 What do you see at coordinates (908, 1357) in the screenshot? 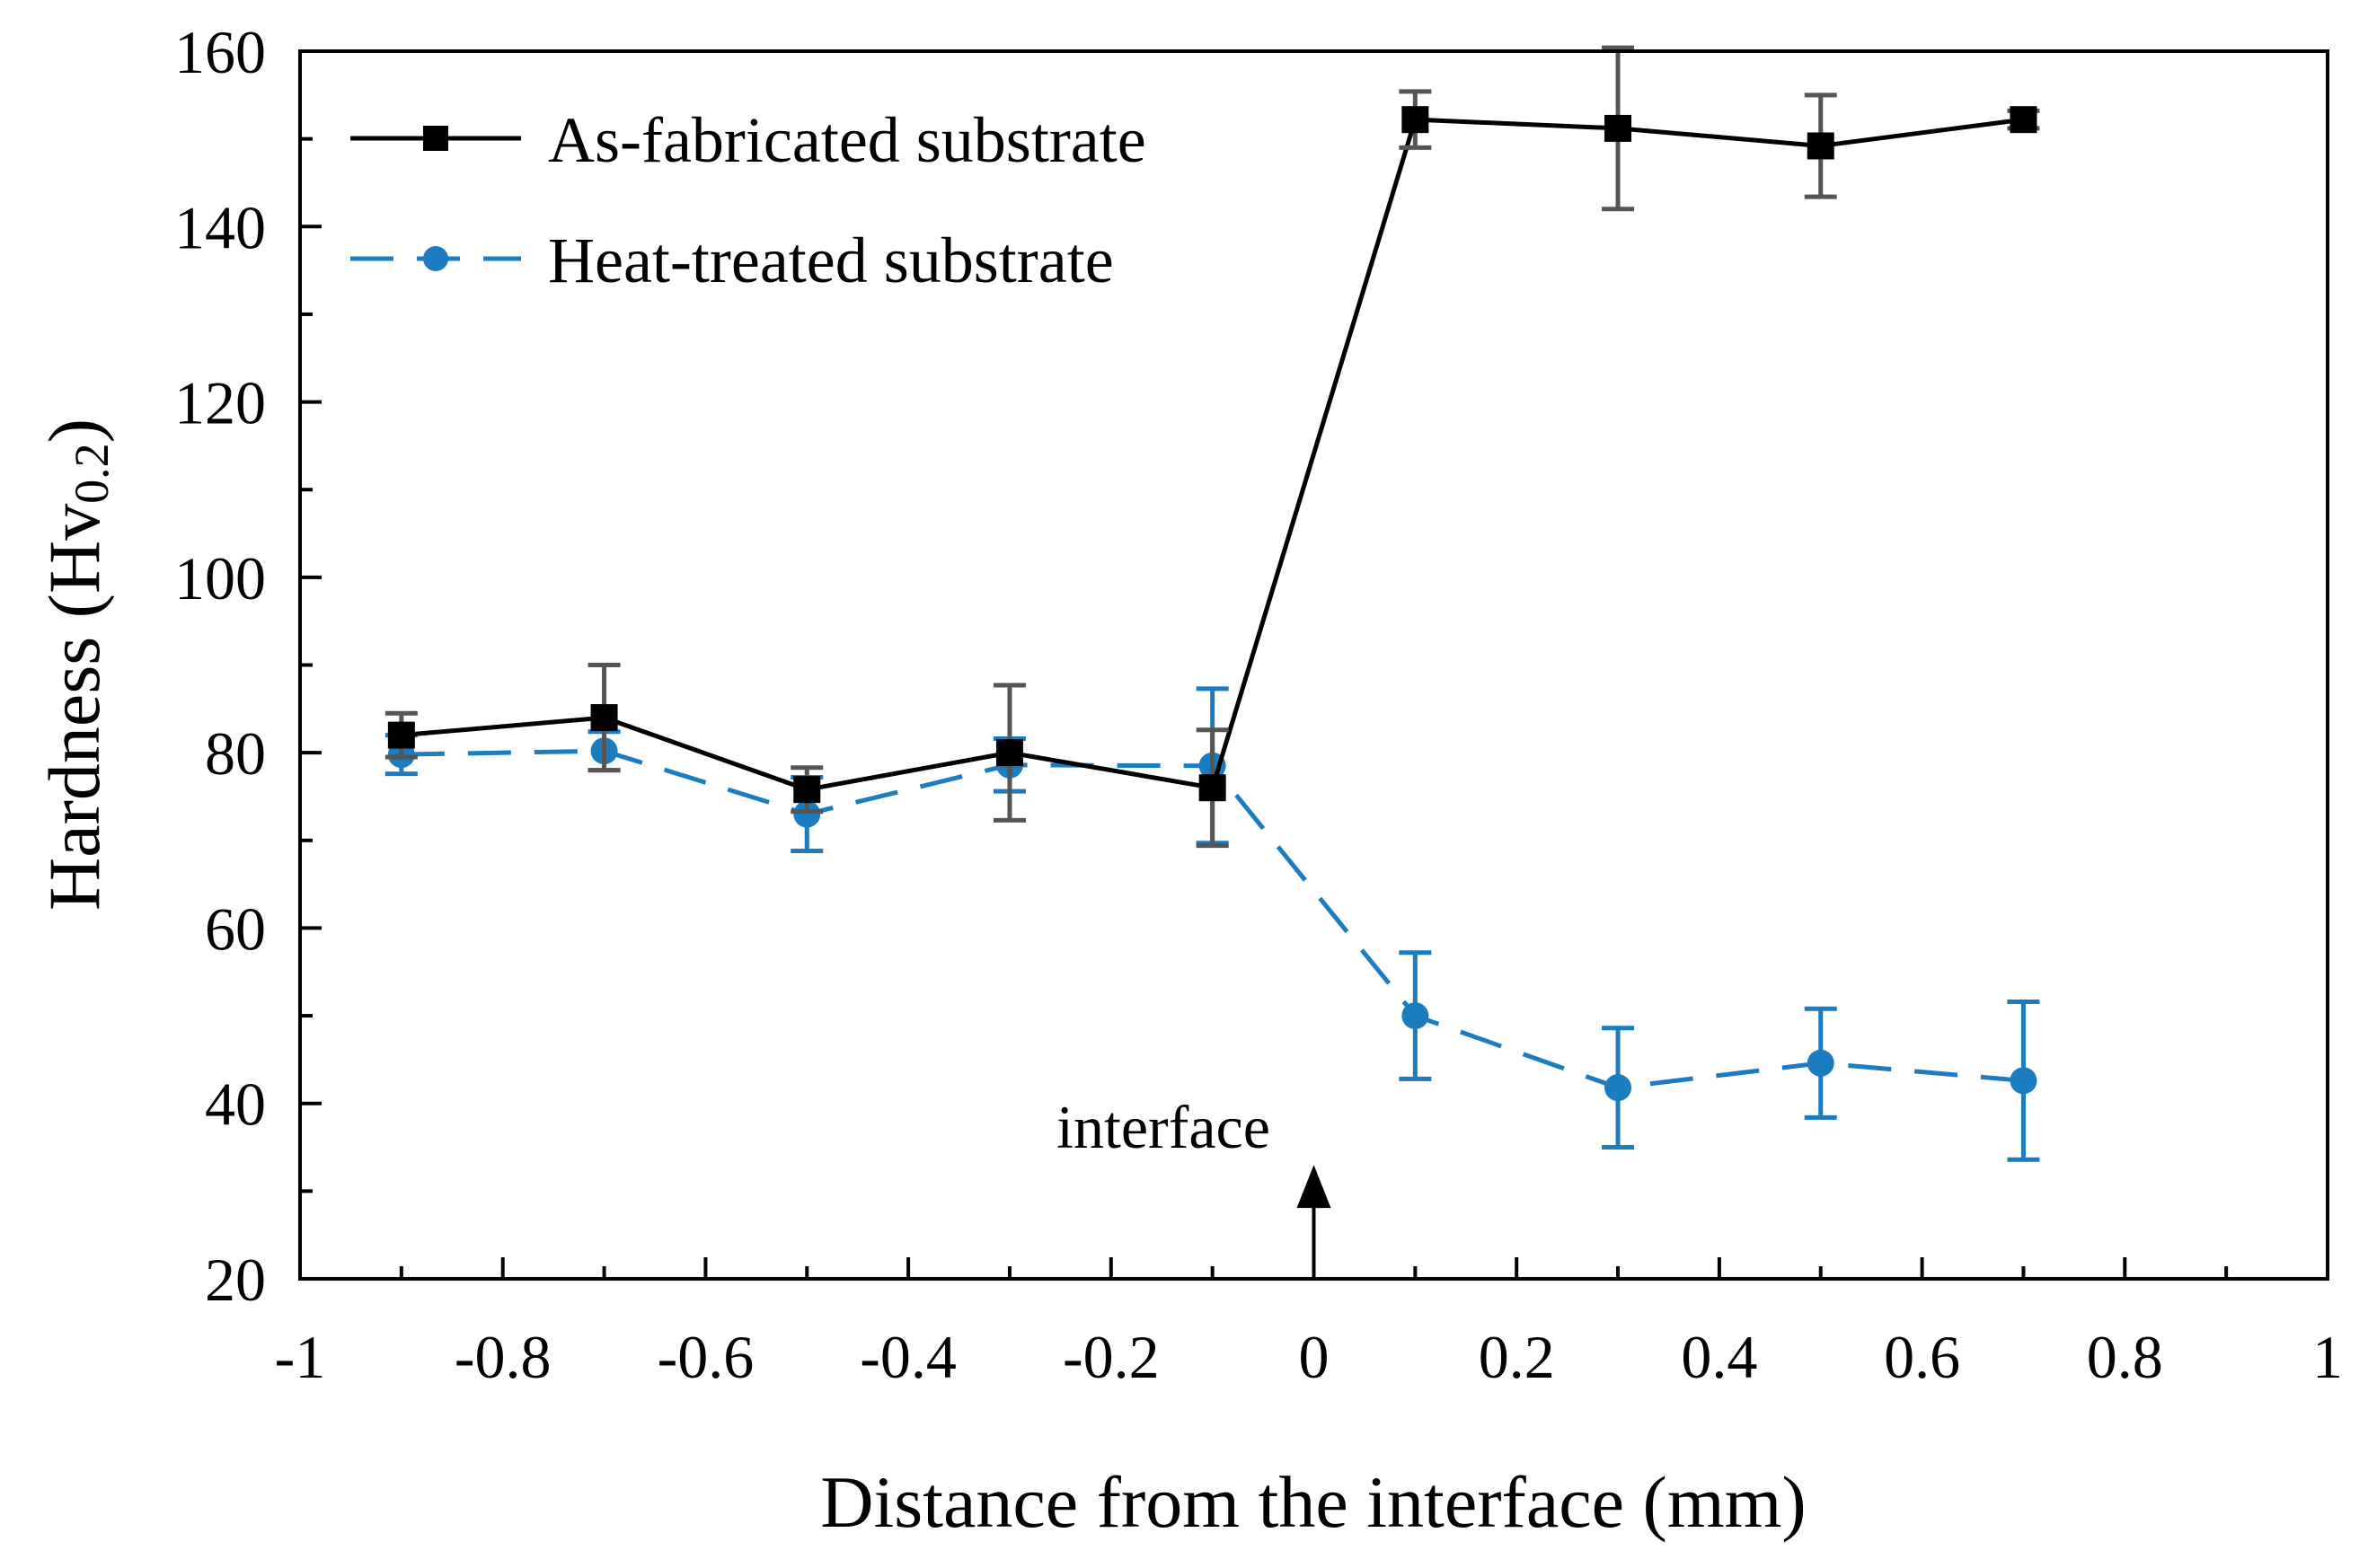
I see `x-tick-label: -0.4` at bounding box center [908, 1357].